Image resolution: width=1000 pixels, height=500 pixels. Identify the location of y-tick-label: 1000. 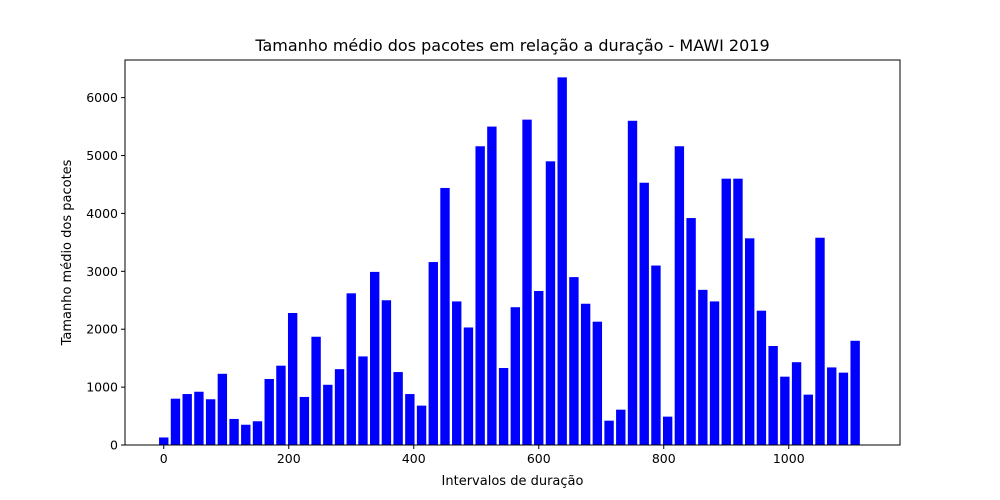
(102, 387).